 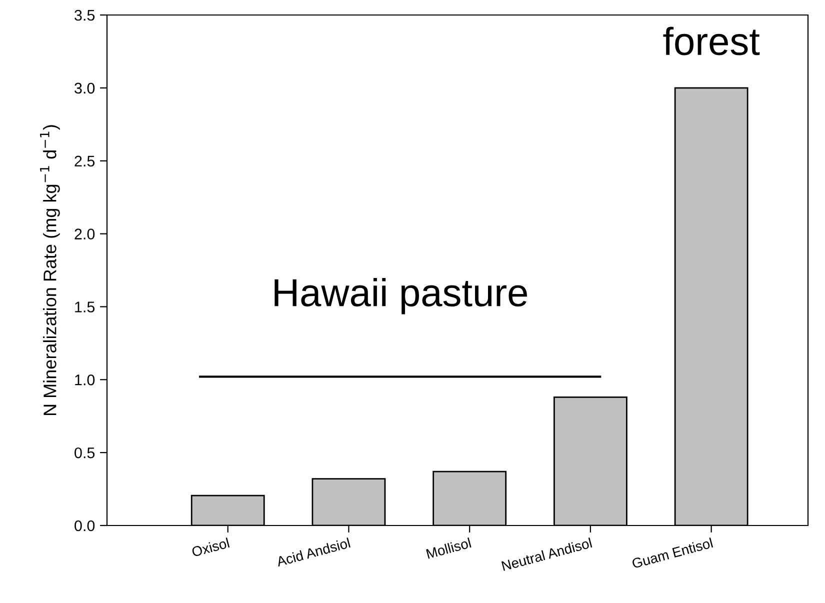 I want to click on y-tick-label: 0.5, so click(x=84, y=452).